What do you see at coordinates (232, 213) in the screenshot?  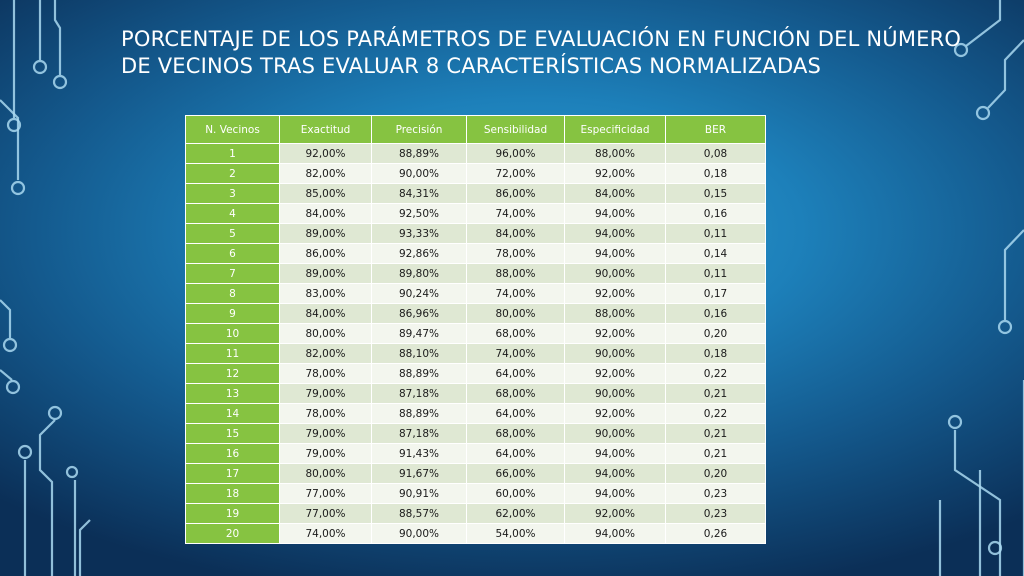 I see `cell-n-vecinos: 4` at bounding box center [232, 213].